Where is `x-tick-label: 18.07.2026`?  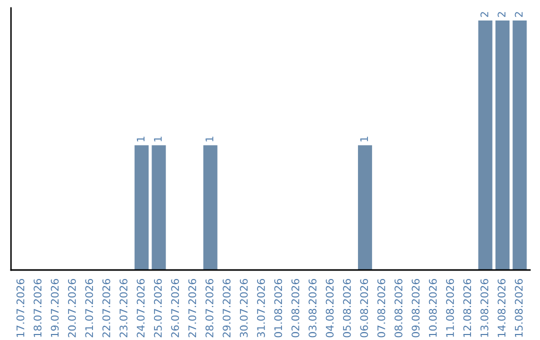
x-tick-label: 18.07.2026 is located at coordinates (38, 307).